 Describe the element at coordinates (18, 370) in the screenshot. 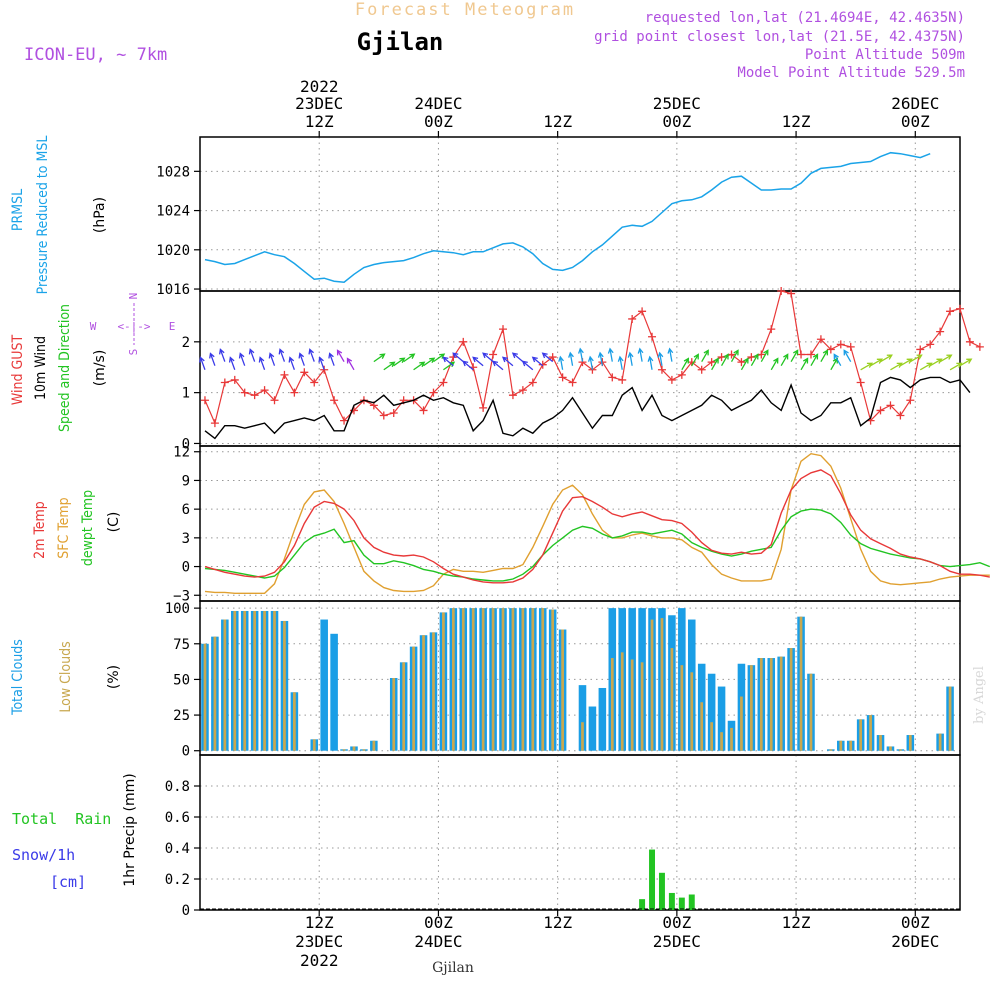

I see `wind-gust-label: Wind GUST` at that location.